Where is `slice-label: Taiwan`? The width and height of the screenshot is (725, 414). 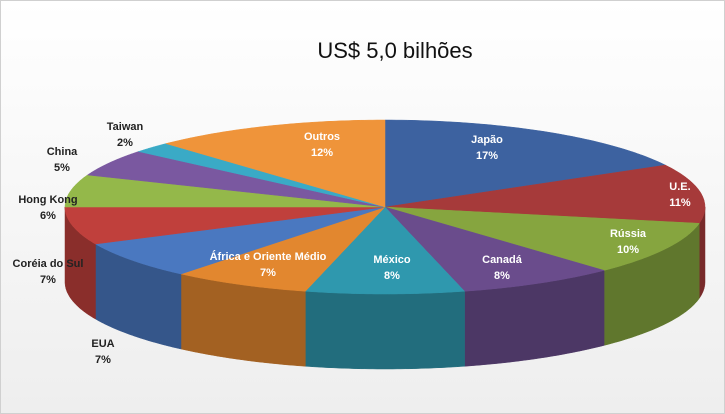
slice-label: Taiwan is located at coordinates (125, 127).